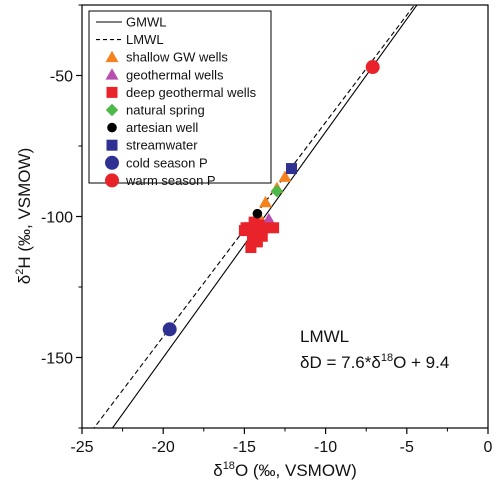 This screenshot has height=490, width=498. I want to click on y-axis-title: δ2H (‰, VSMOW), so click(24, 216).